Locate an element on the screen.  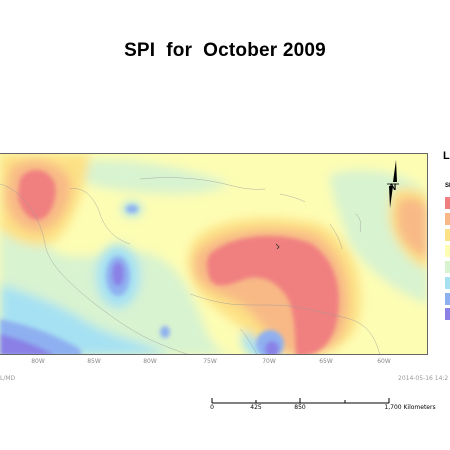
zone-moderately-wet-north is located at coordinates (132, 209).